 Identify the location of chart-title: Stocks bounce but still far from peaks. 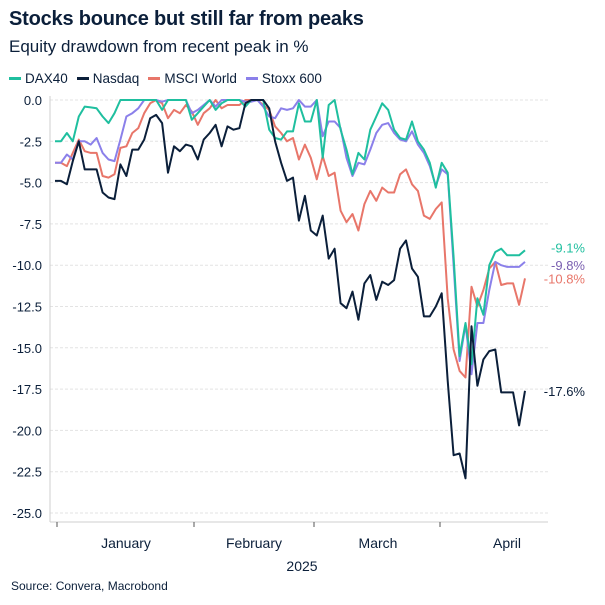
(186, 19).